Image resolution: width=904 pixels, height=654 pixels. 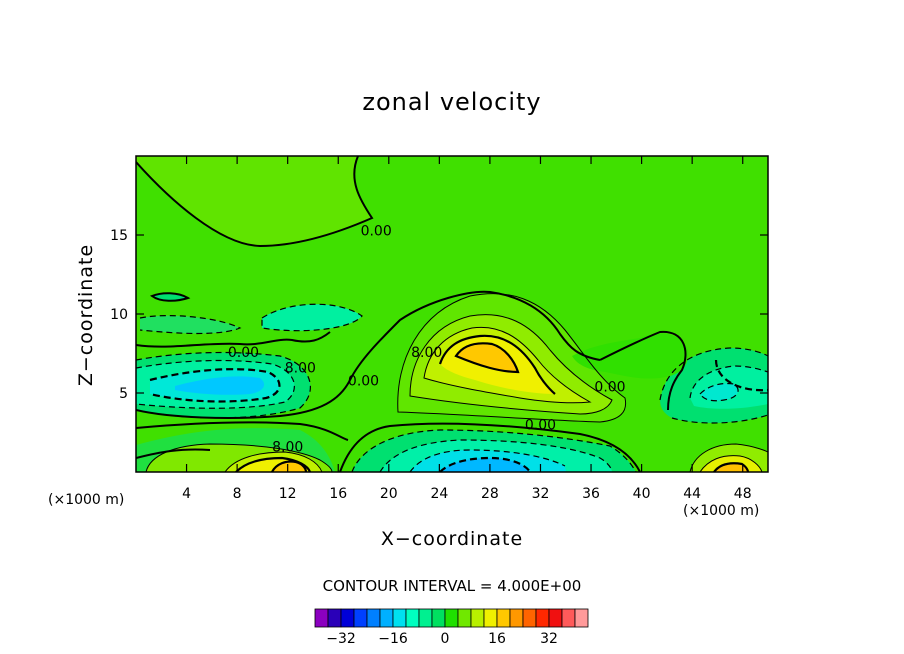 What do you see at coordinates (288, 494) in the screenshot?
I see `x-tick-label: 12` at bounding box center [288, 494].